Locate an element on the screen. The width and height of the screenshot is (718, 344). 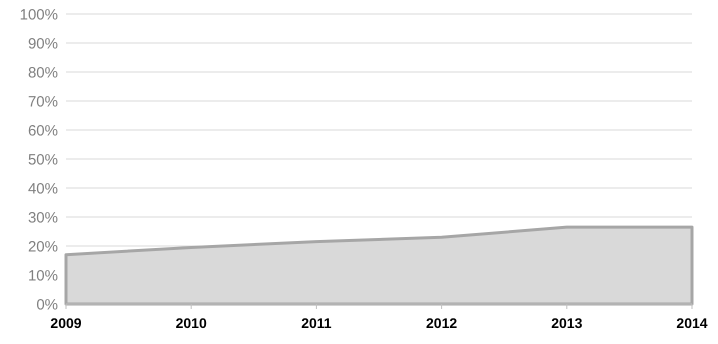
y-tick-label: 40% is located at coordinates (43, 189).